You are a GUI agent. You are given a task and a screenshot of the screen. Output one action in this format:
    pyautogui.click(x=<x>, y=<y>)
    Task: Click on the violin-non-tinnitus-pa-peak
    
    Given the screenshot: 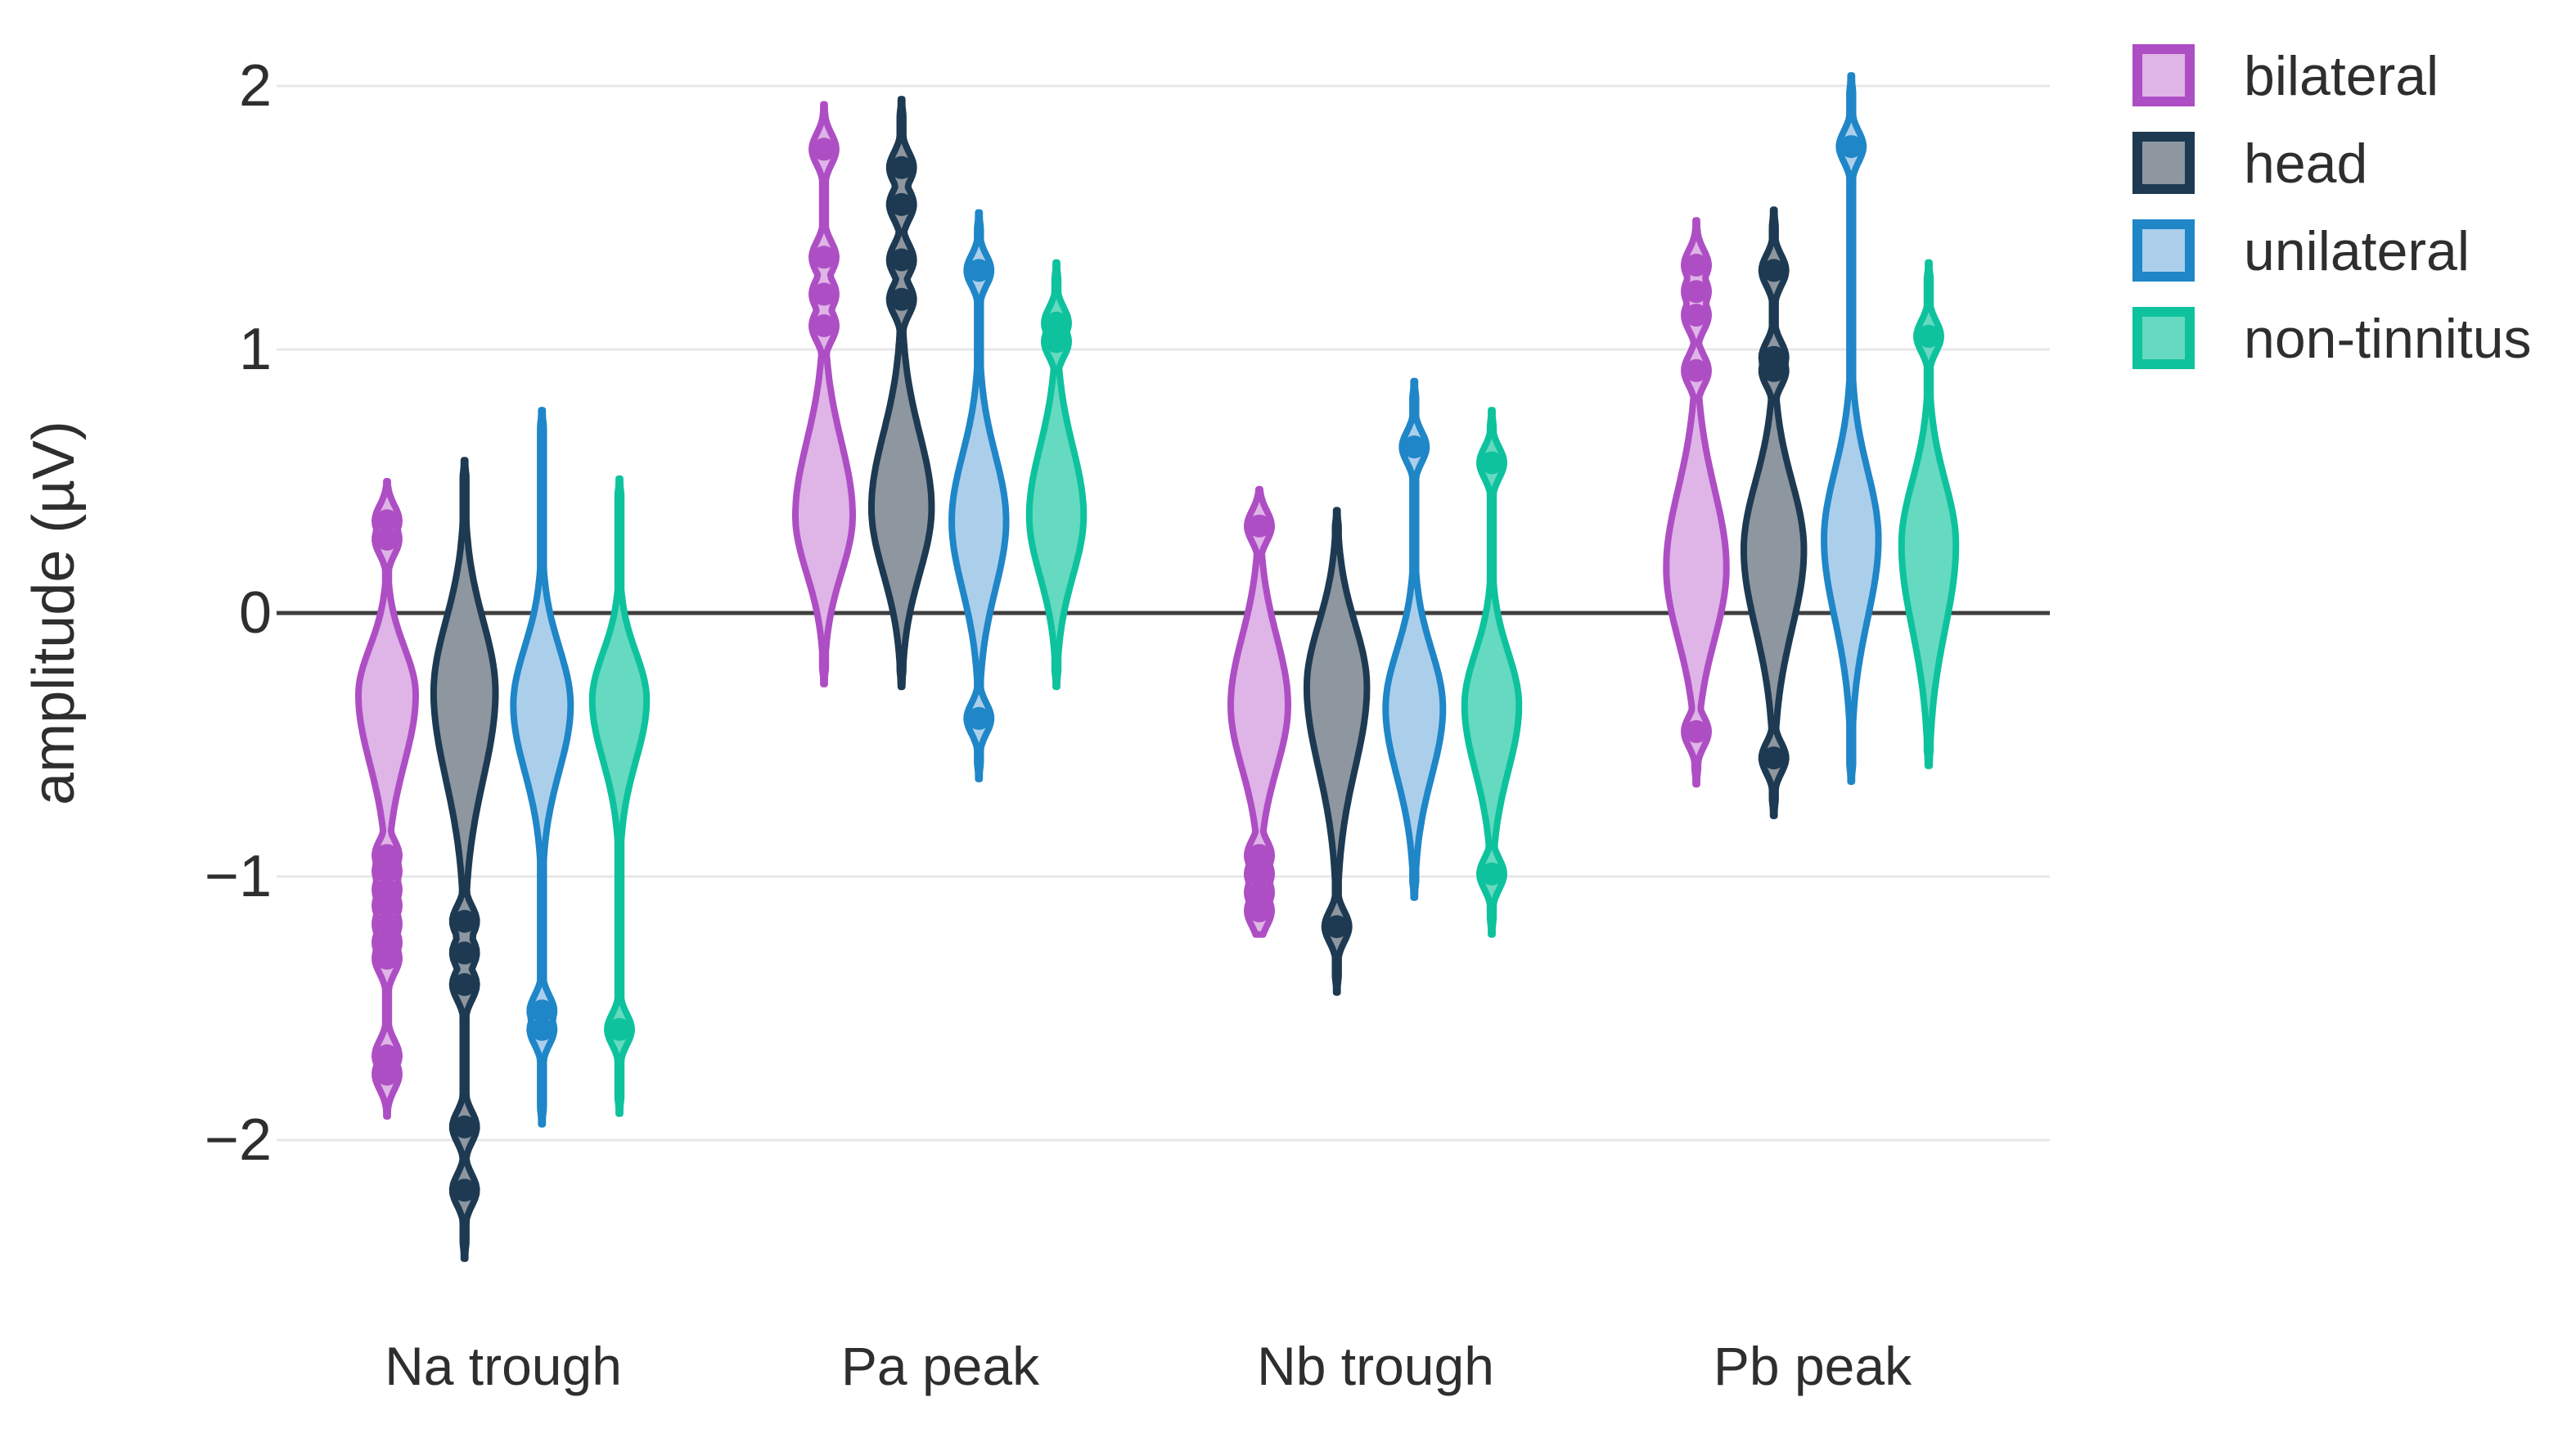 What is the action you would take?
    pyautogui.click(x=1056, y=475)
    